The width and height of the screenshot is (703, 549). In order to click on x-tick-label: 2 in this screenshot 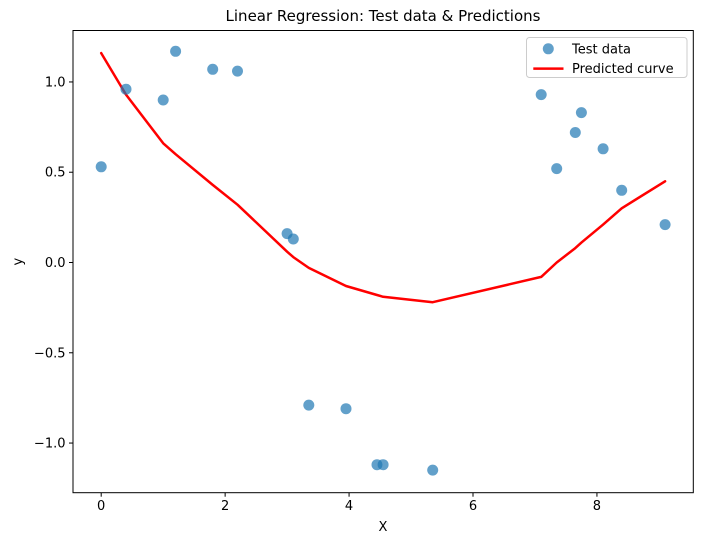, I will do `click(225, 506)`.